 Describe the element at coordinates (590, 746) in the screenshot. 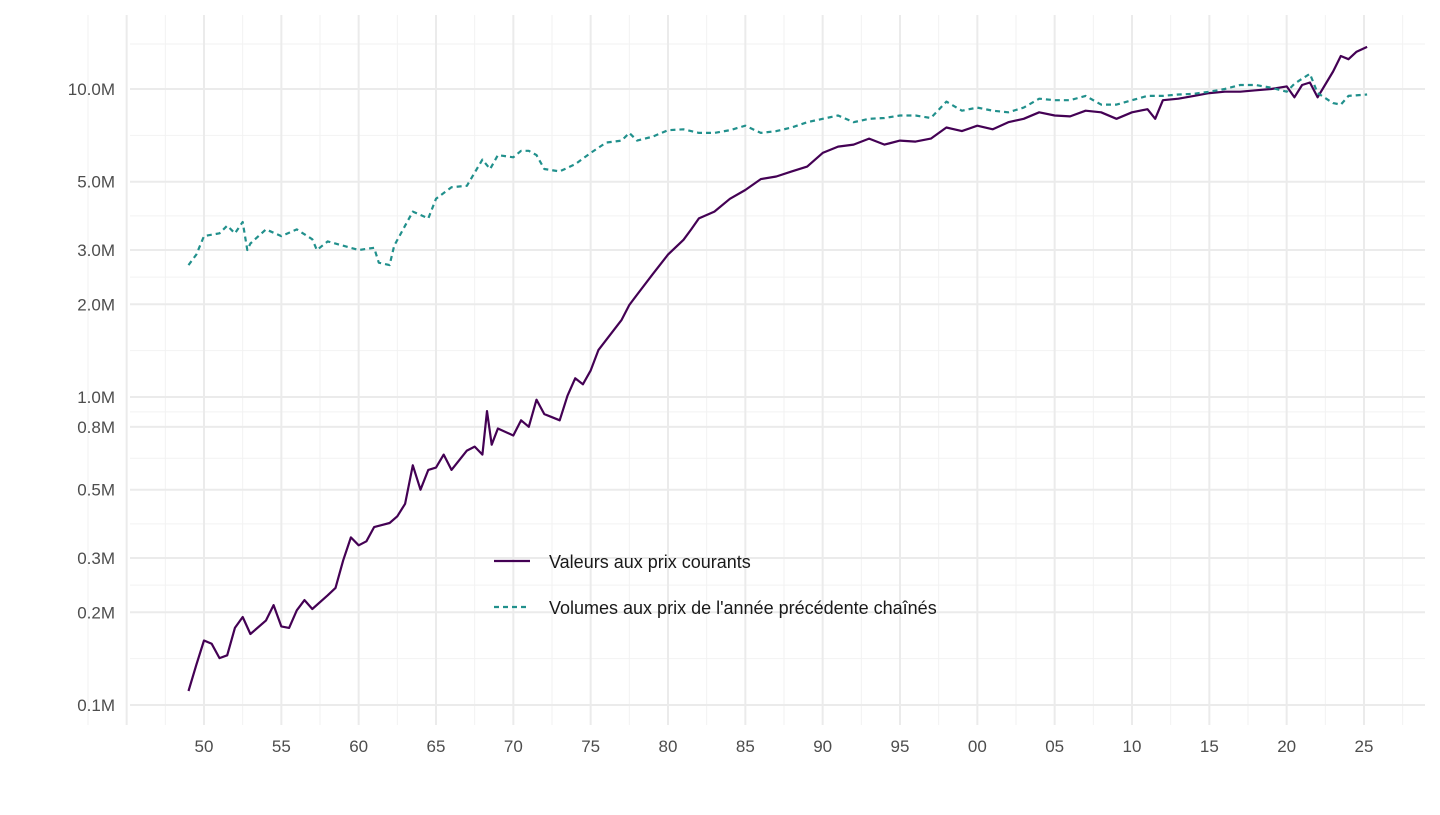

I see `x-tick-label: 75` at that location.